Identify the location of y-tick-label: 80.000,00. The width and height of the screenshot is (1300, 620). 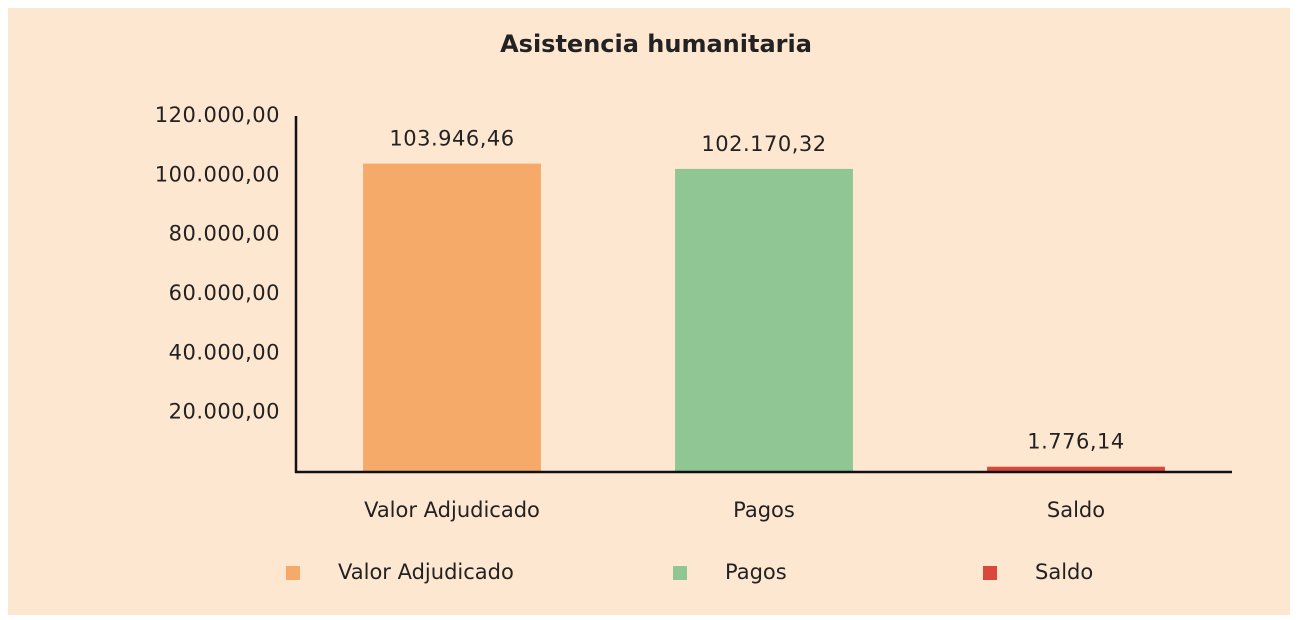
(224, 234).